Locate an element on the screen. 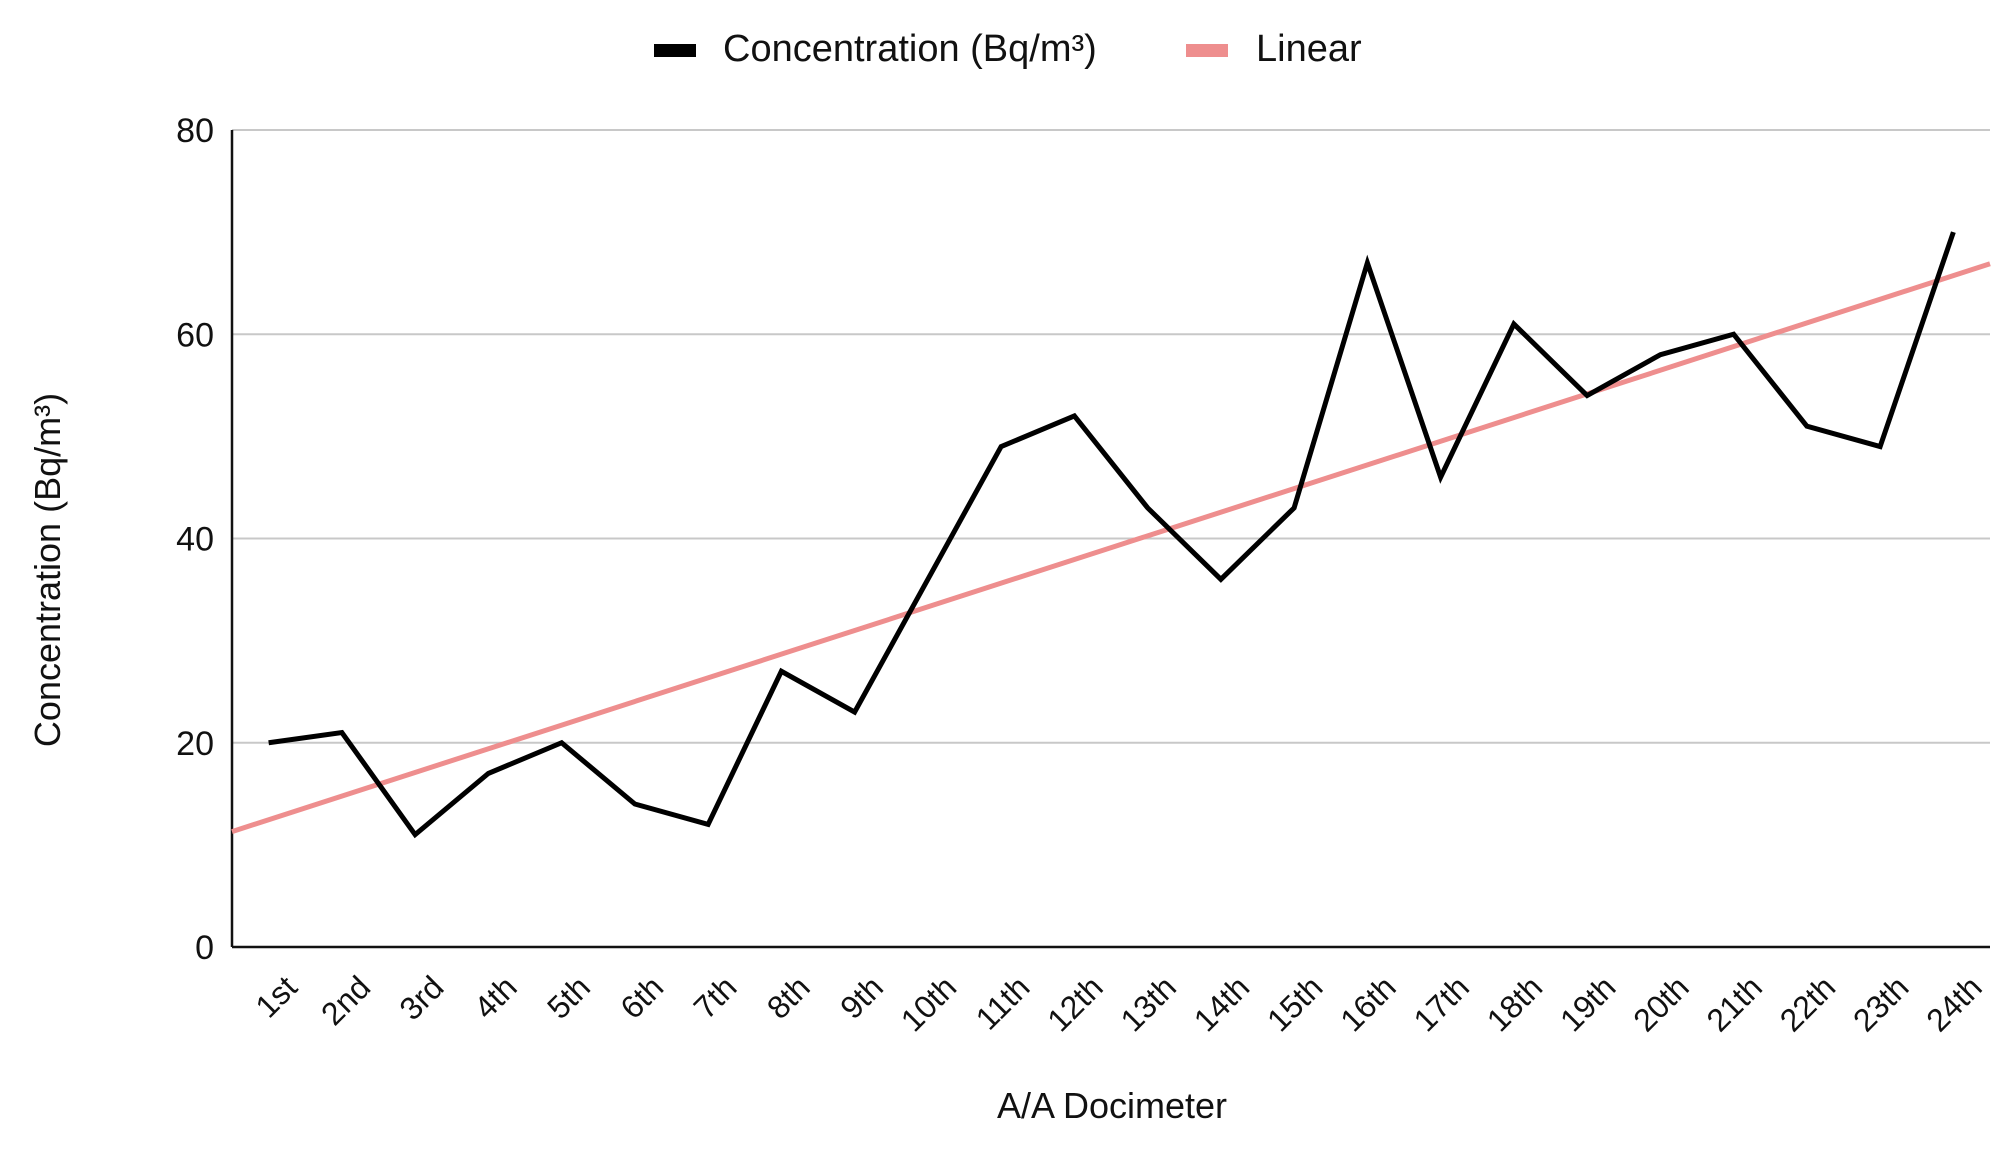  x-tick-label: 24th is located at coordinates (1953, 1003).